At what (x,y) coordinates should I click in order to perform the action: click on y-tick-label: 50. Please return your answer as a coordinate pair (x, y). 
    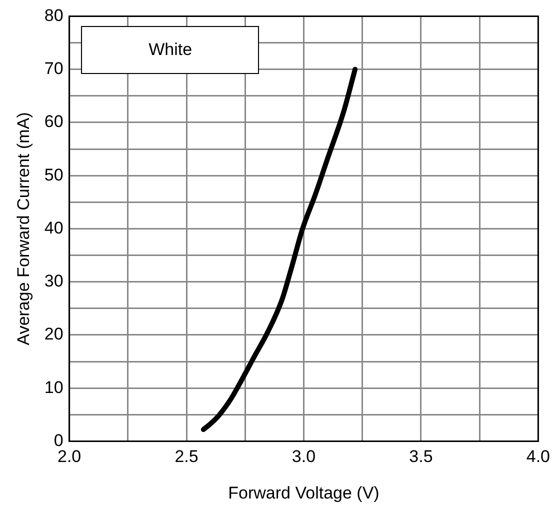
    Looking at the image, I should click on (54, 174).